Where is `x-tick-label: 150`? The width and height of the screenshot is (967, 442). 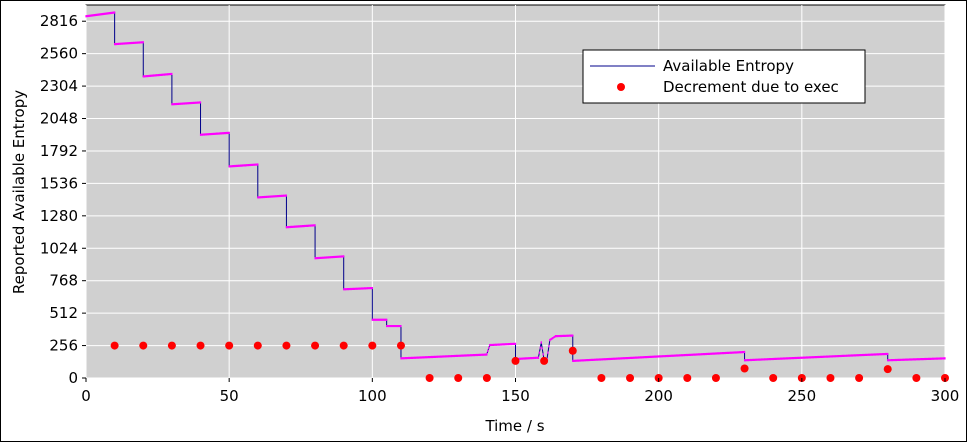
x-tick-label: 150 is located at coordinates (515, 396).